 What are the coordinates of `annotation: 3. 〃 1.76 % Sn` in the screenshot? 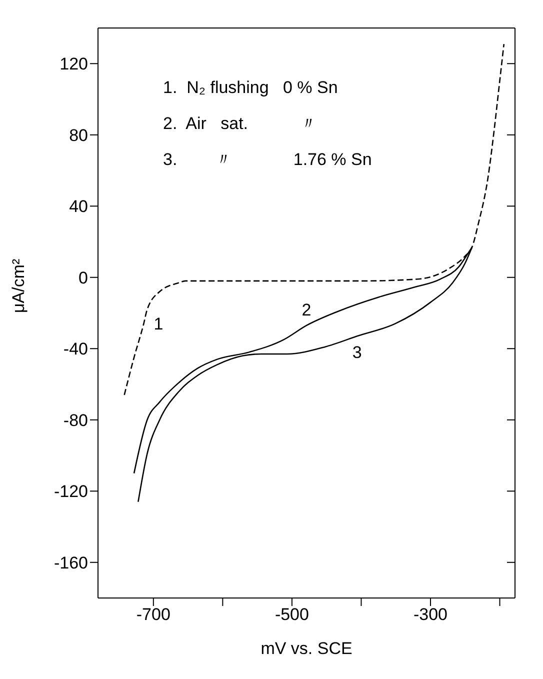 It's located at (267, 160).